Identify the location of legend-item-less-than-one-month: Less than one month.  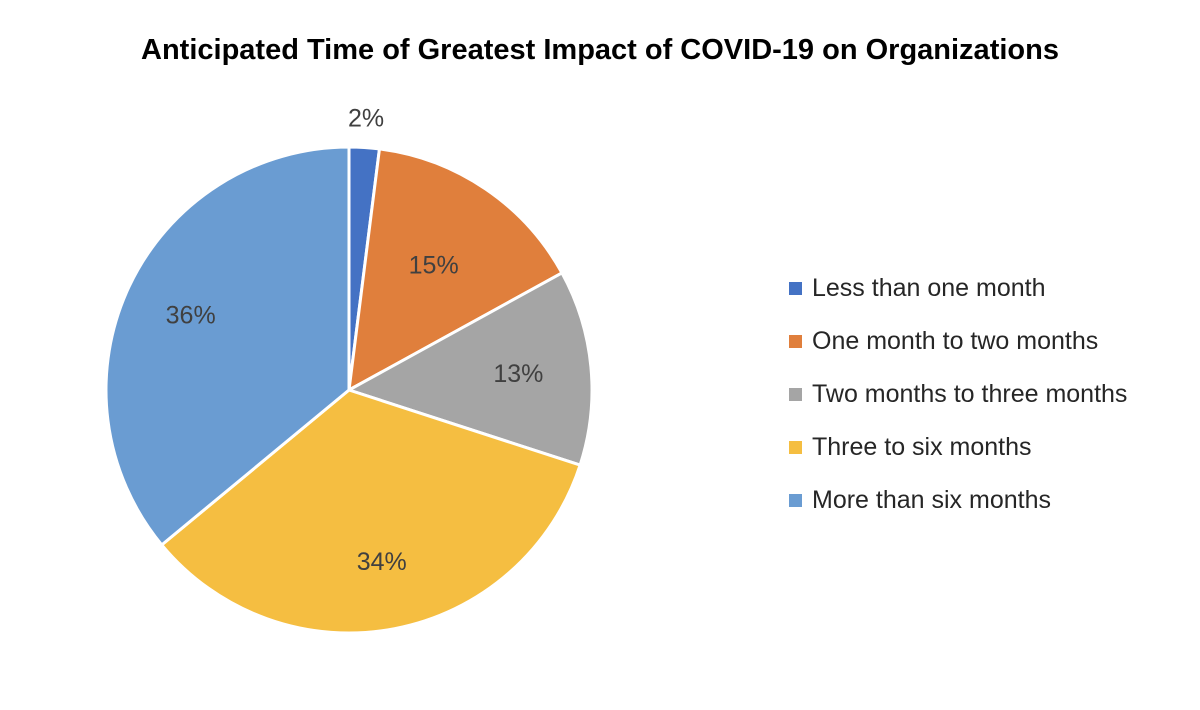
(958, 288).